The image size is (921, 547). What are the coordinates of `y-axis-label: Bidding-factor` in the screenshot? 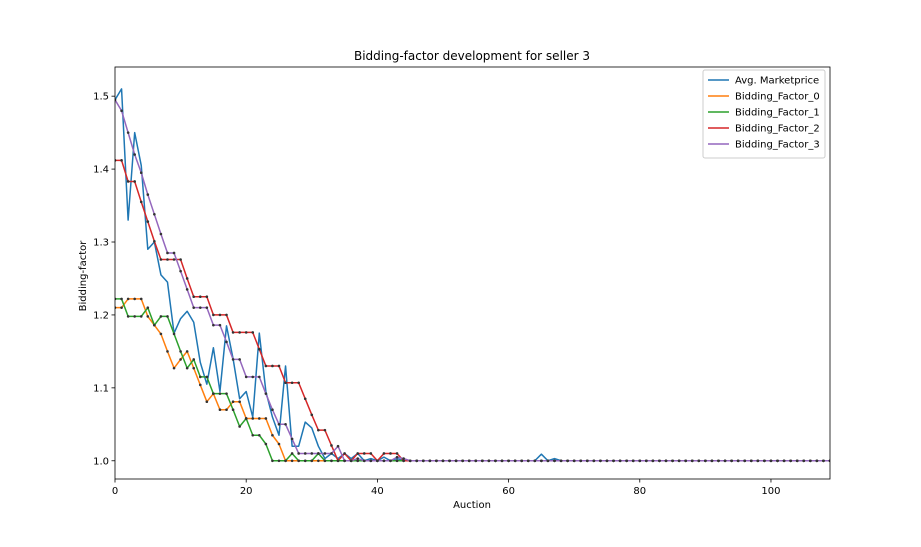 It's located at (83, 276).